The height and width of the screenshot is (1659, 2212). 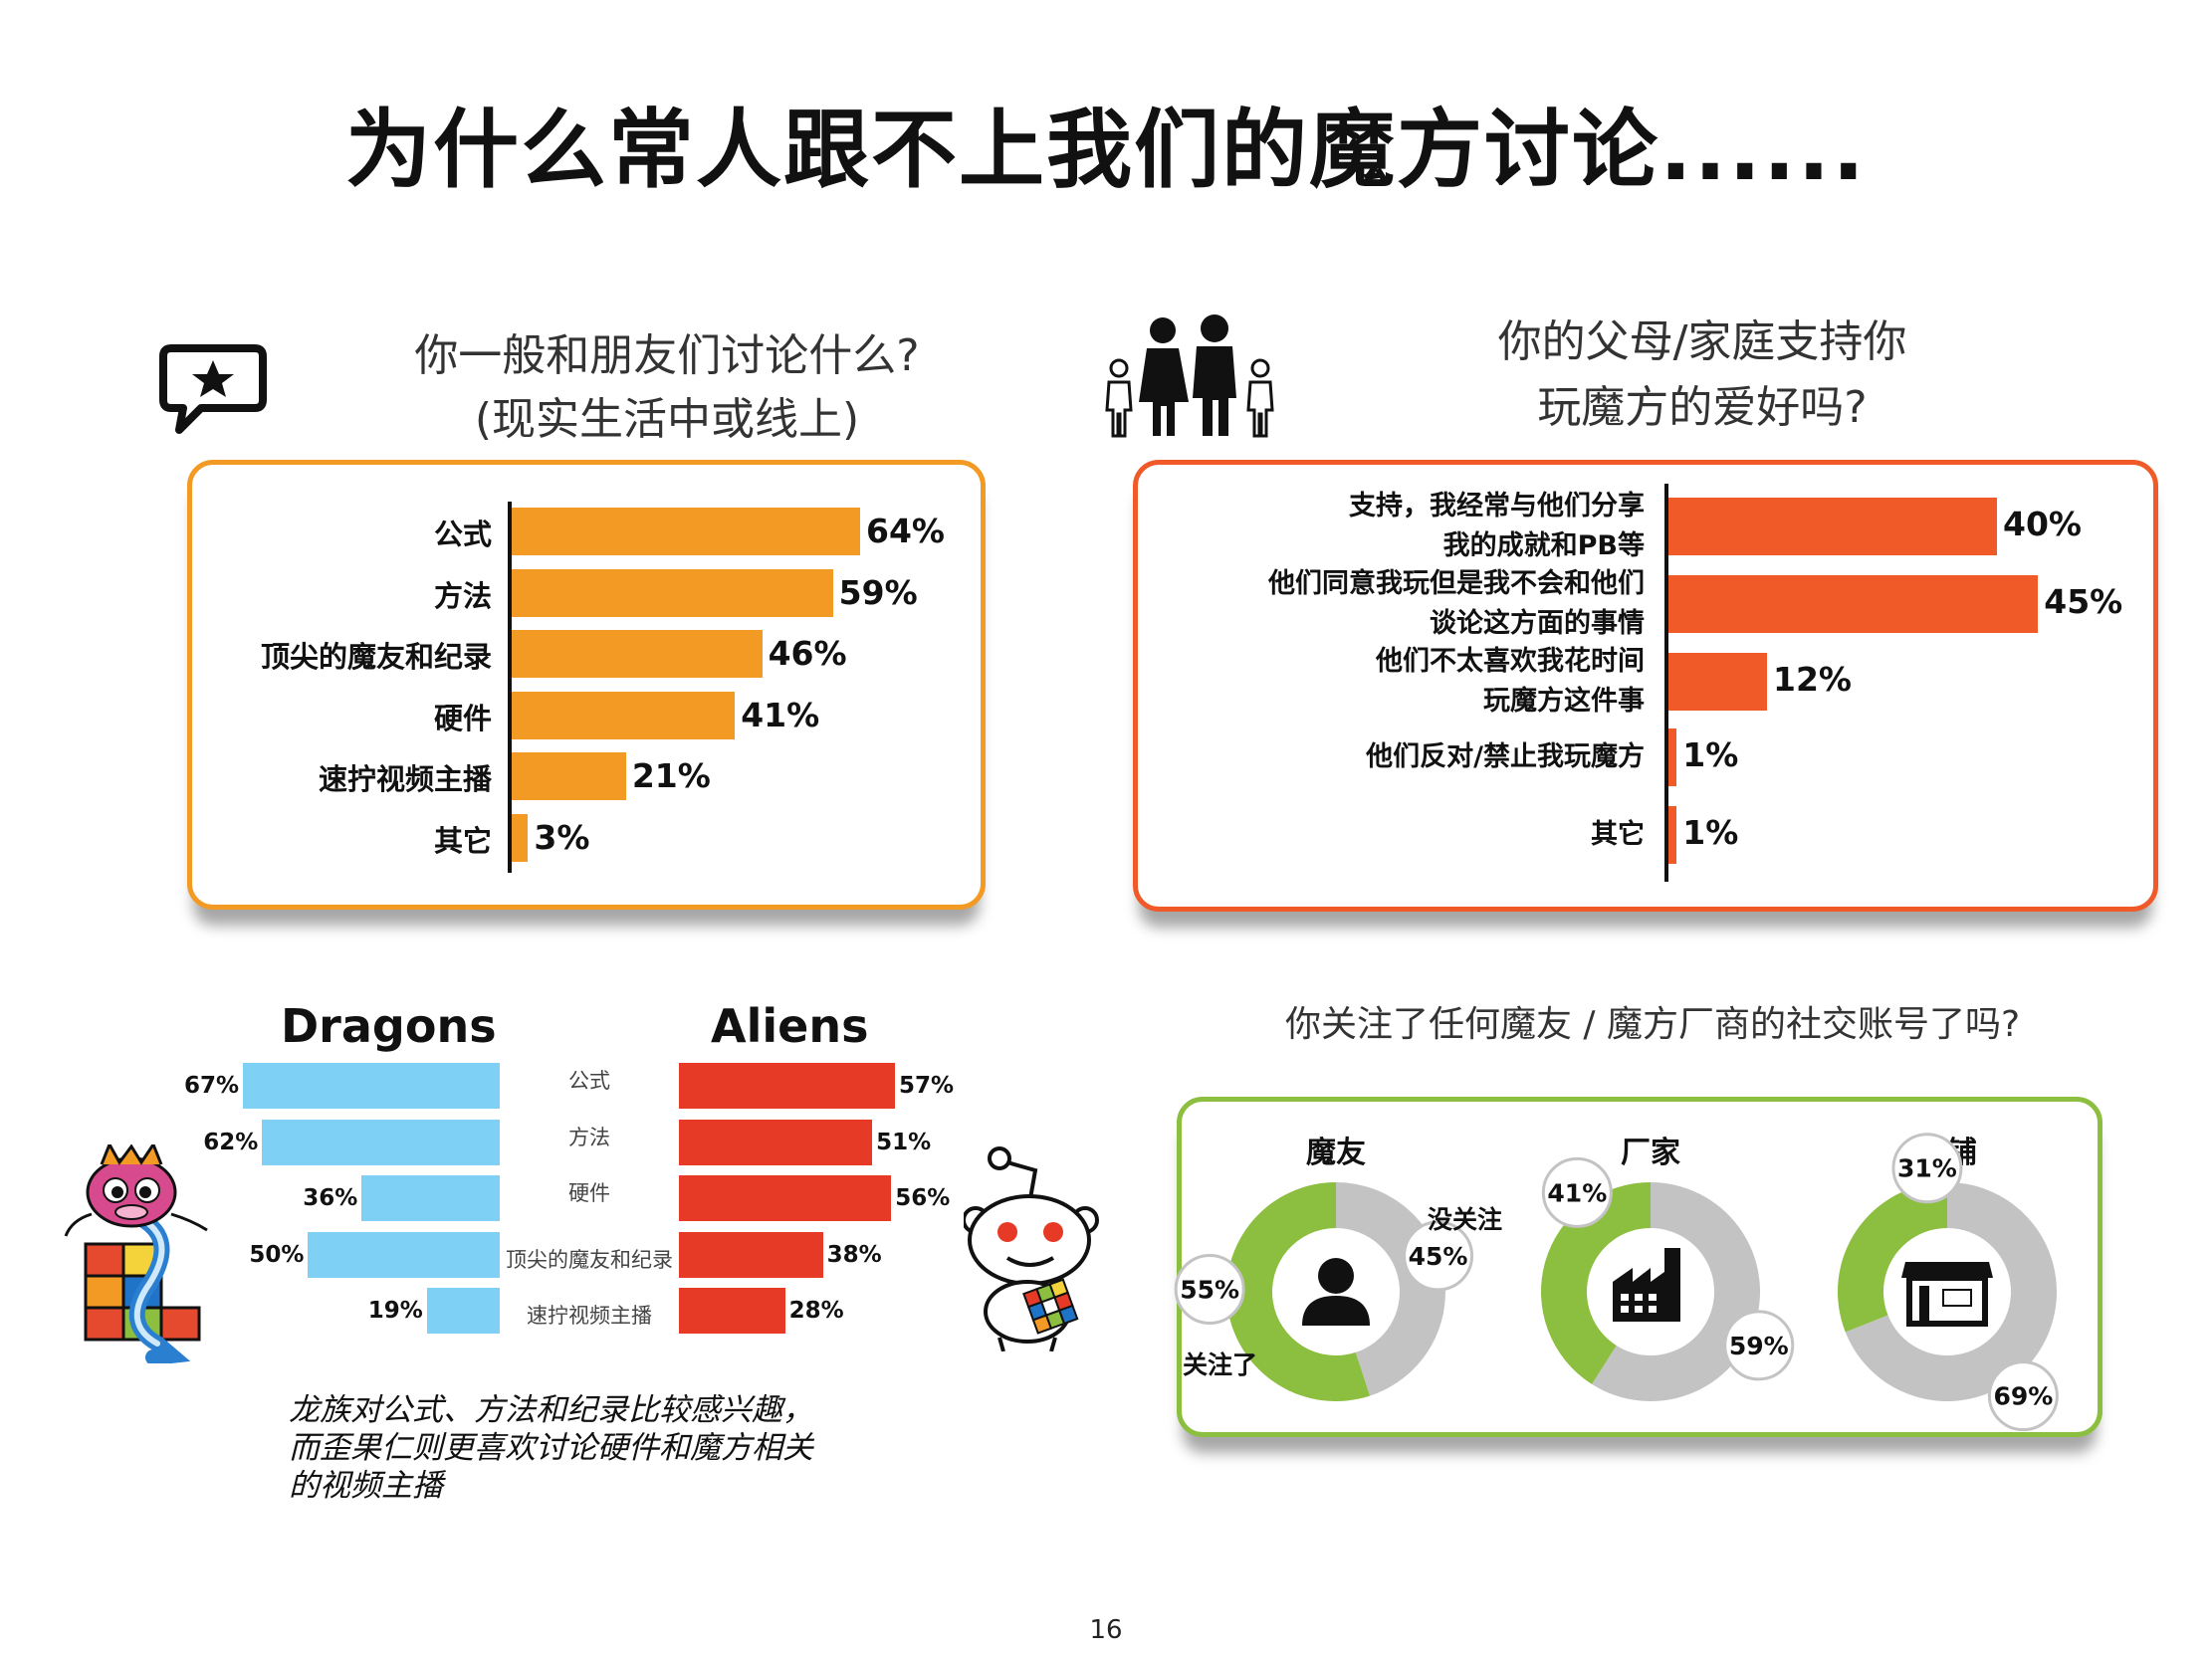 What do you see at coordinates (1410, 526) in the screenshot?
I see `family-bar-label: 支持，我经常与他们分享 我的成就和PB等` at bounding box center [1410, 526].